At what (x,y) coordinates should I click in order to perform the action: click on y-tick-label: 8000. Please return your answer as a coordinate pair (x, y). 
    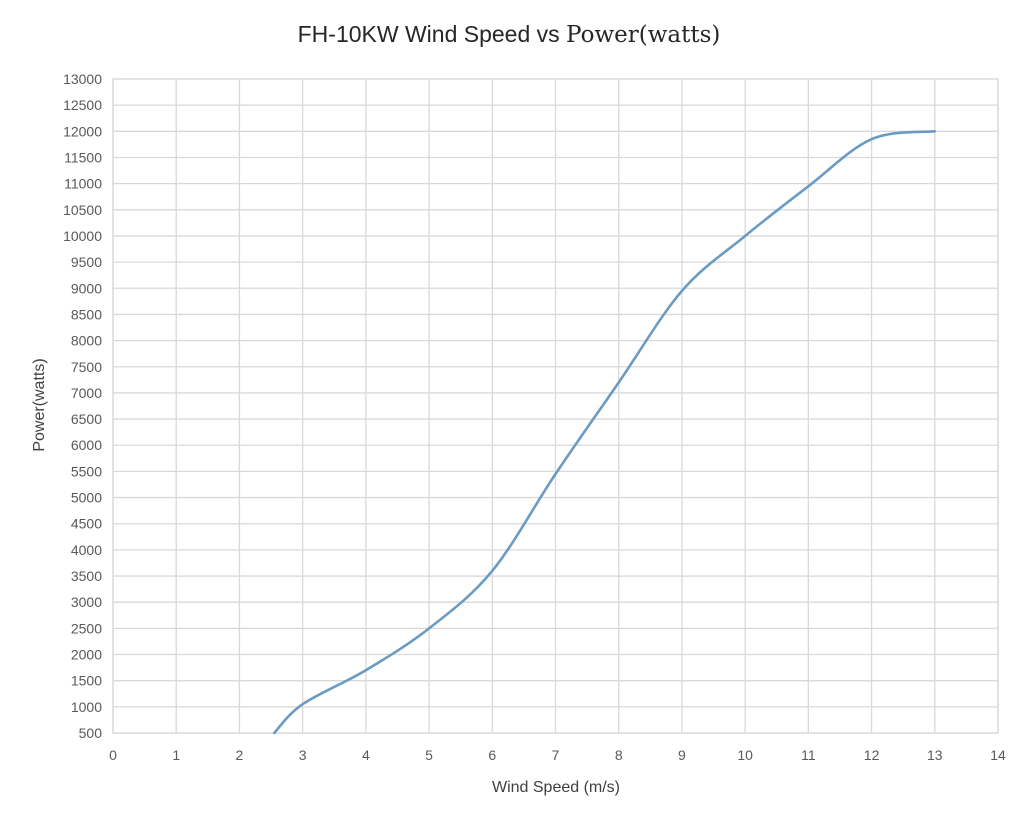
    Looking at the image, I should click on (86, 341).